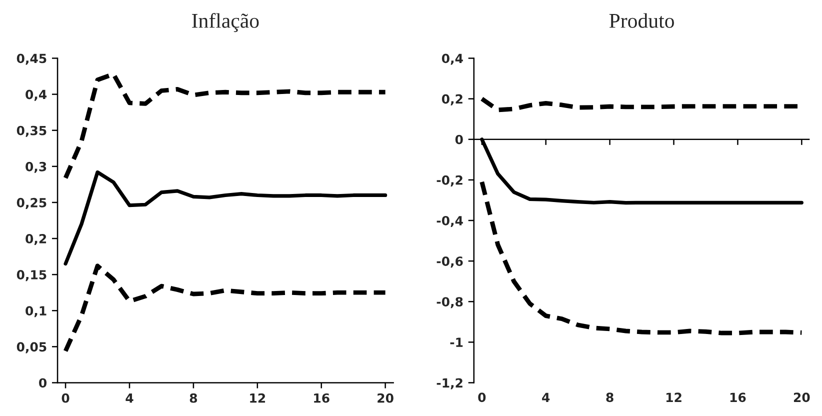  What do you see at coordinates (31, 276) in the screenshot?
I see `y-tick-label: 0,15` at bounding box center [31, 276].